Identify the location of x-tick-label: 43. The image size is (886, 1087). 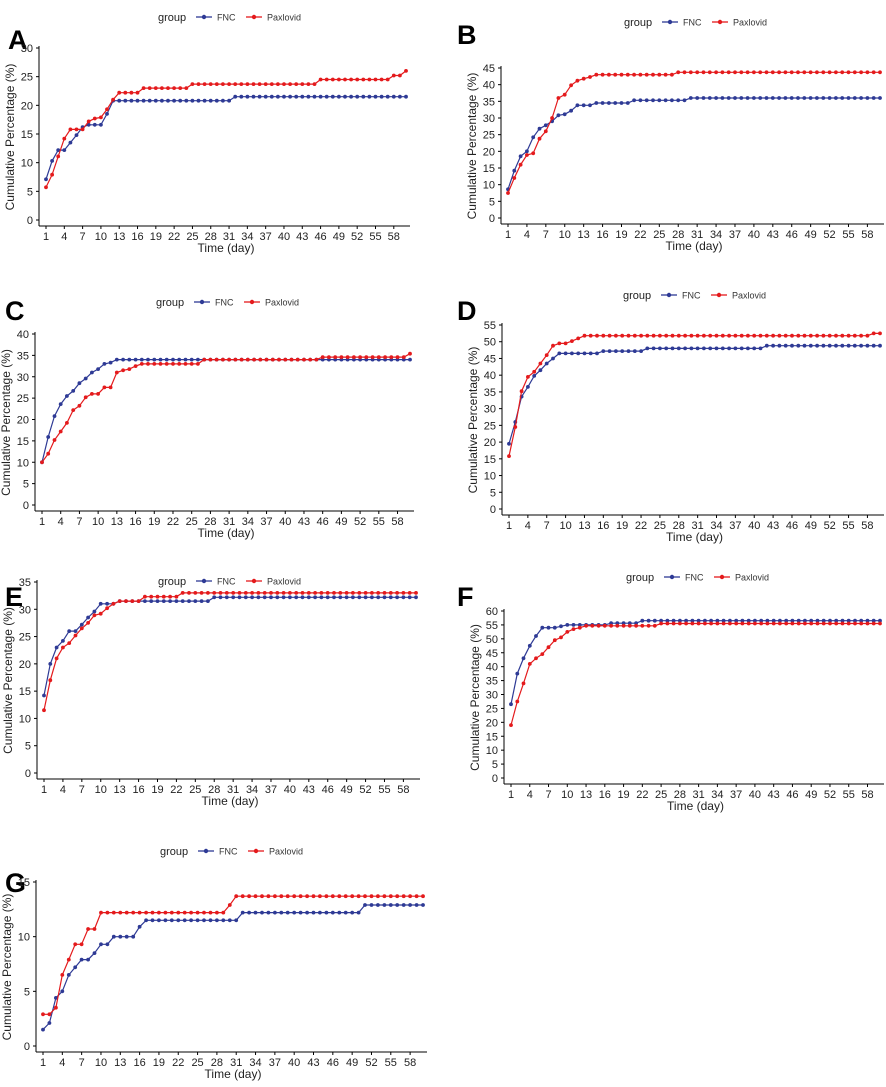
(304, 522).